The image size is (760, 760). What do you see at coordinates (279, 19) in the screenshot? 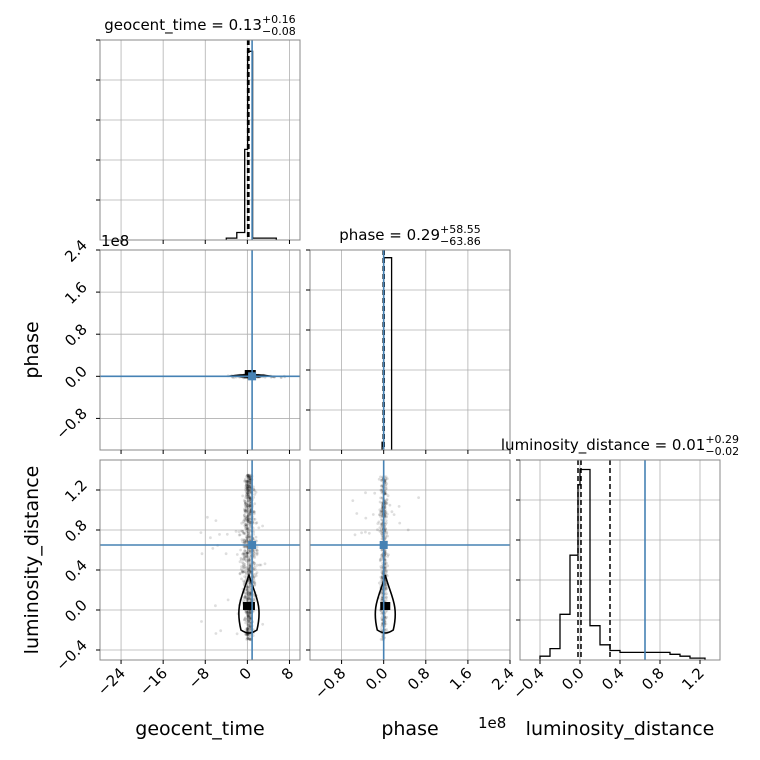
I see `title-plus: +0.16` at bounding box center [279, 19].